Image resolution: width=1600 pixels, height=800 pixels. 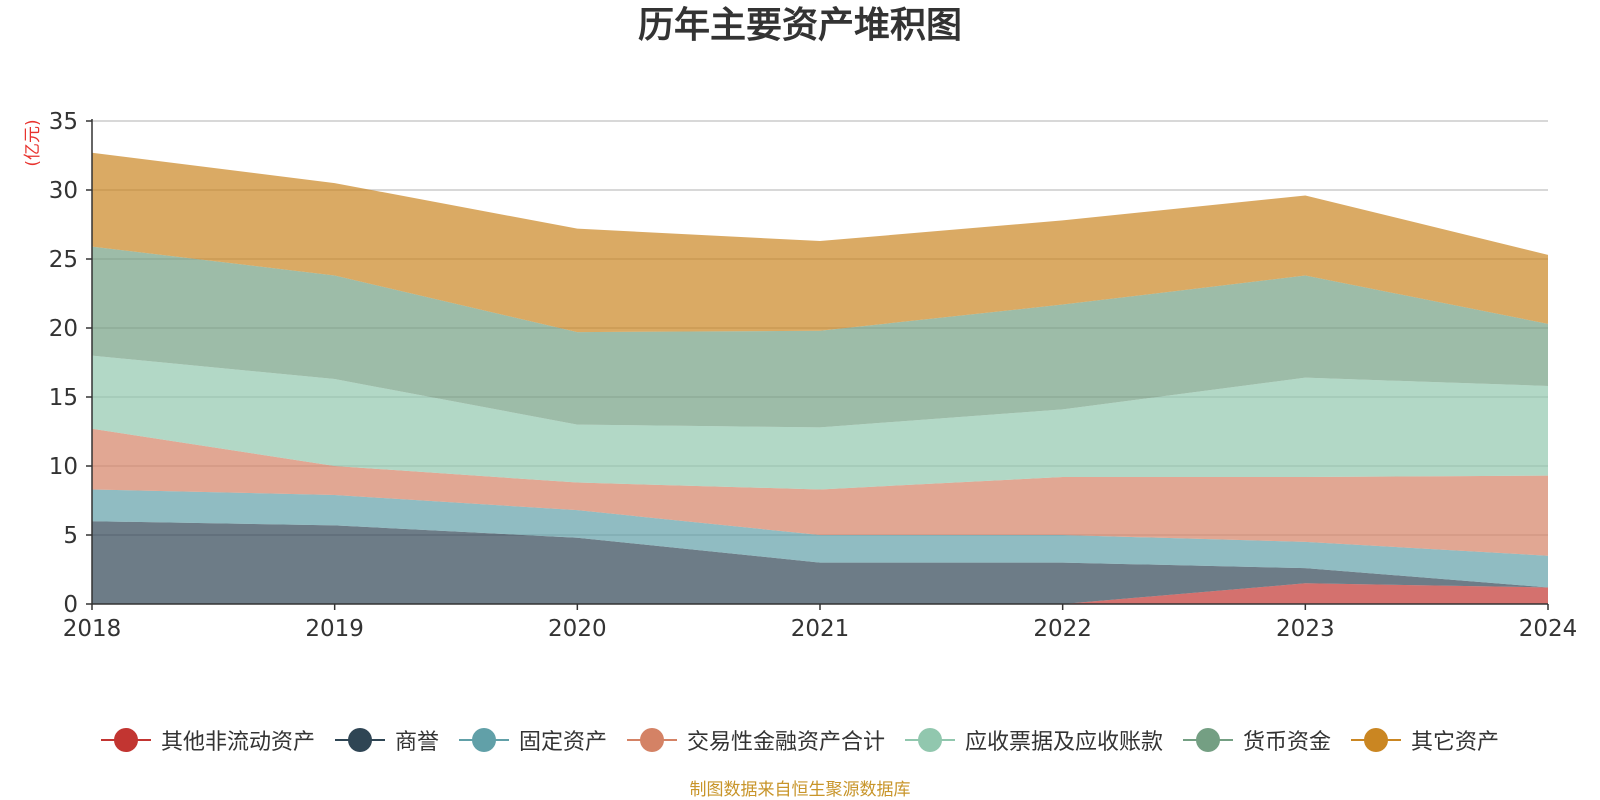 I want to click on source-note: 制图数据来自恒生聚源数据库, so click(x=800, y=790).